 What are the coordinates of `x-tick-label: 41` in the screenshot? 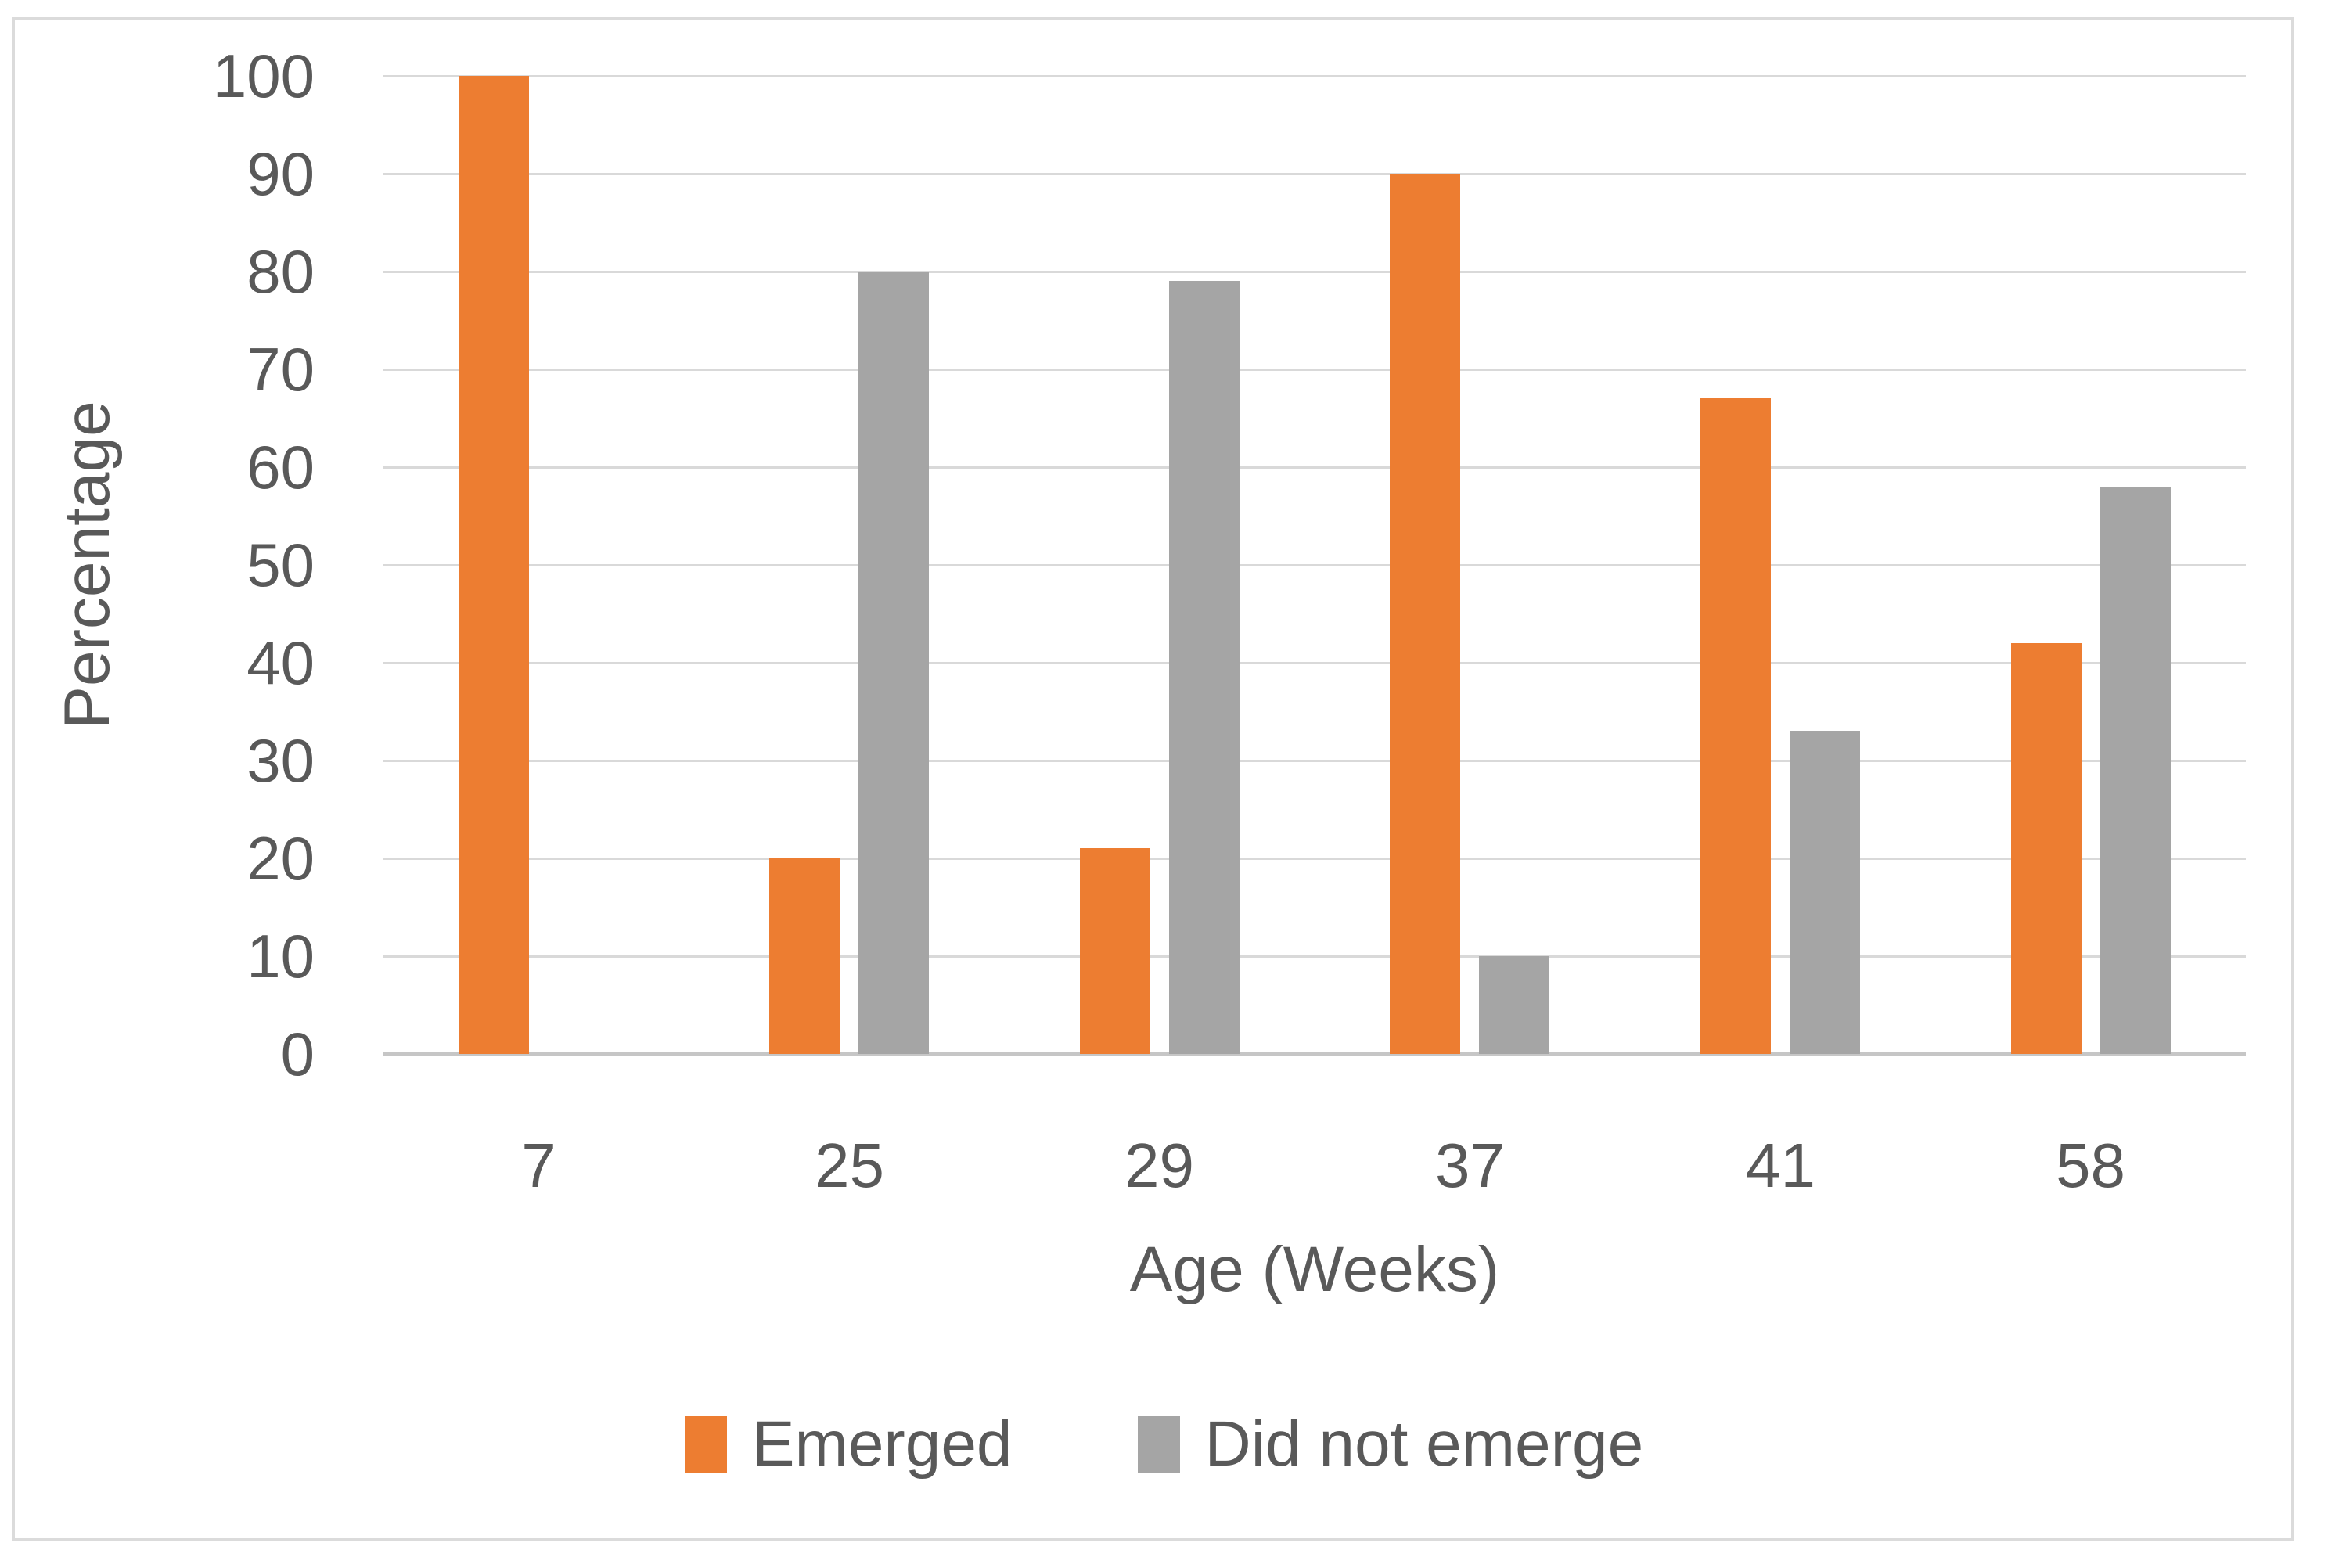 It's located at (1780, 1165).